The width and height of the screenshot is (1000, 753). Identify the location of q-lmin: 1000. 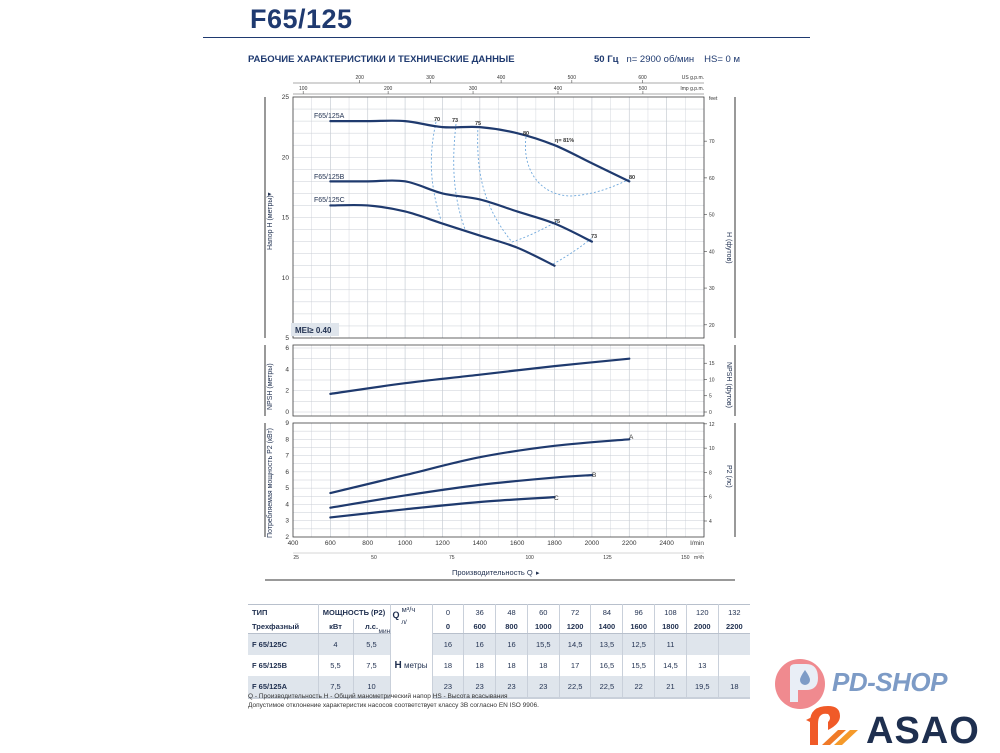
(543, 626).